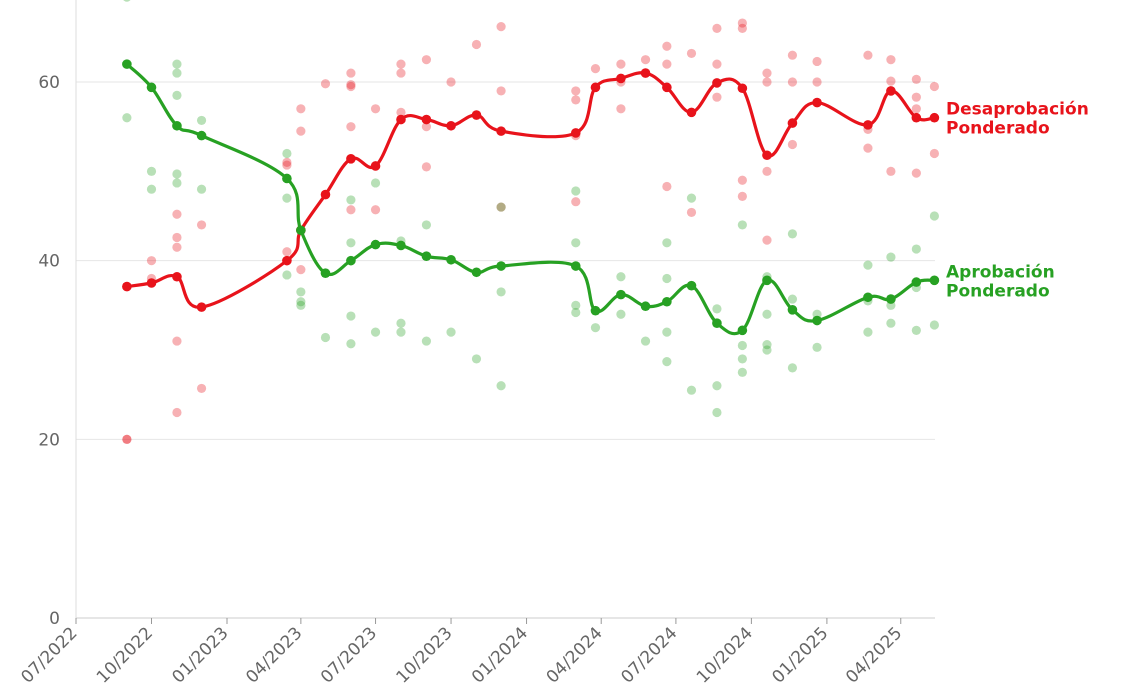 The width and height of the screenshot is (1146, 699). Describe the element at coordinates (424, 655) in the screenshot. I see `x-tick-label: 10/2023` at that location.